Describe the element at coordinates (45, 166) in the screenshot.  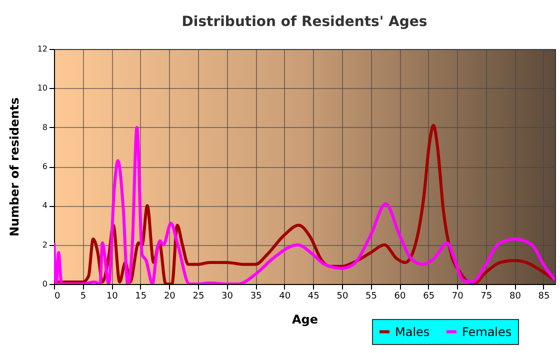
I see `y-tick-label: 6` at that location.